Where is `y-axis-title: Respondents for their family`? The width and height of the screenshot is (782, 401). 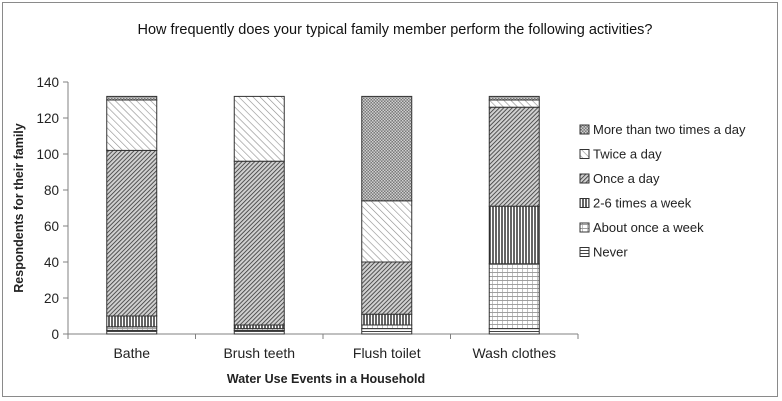 y-axis-title: Respondents for their family is located at coordinates (19, 208).